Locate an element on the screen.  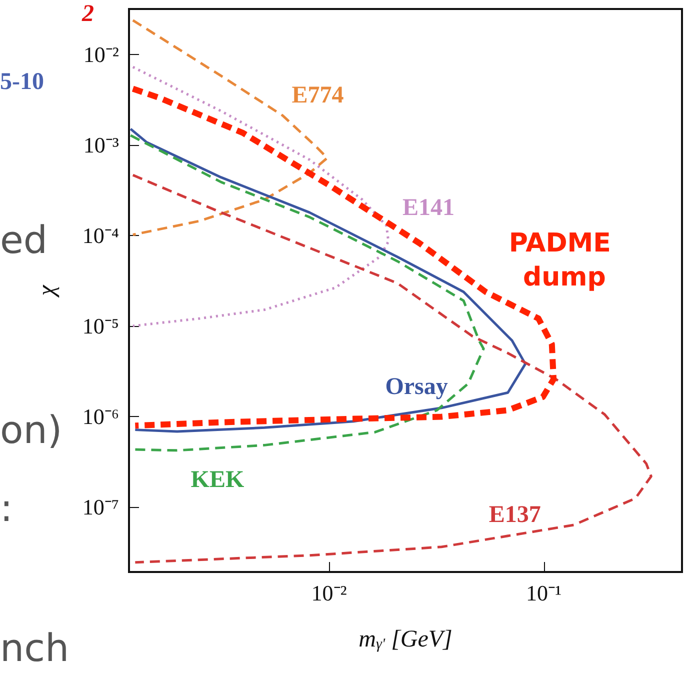
text: ed is located at coordinates (24, 240).